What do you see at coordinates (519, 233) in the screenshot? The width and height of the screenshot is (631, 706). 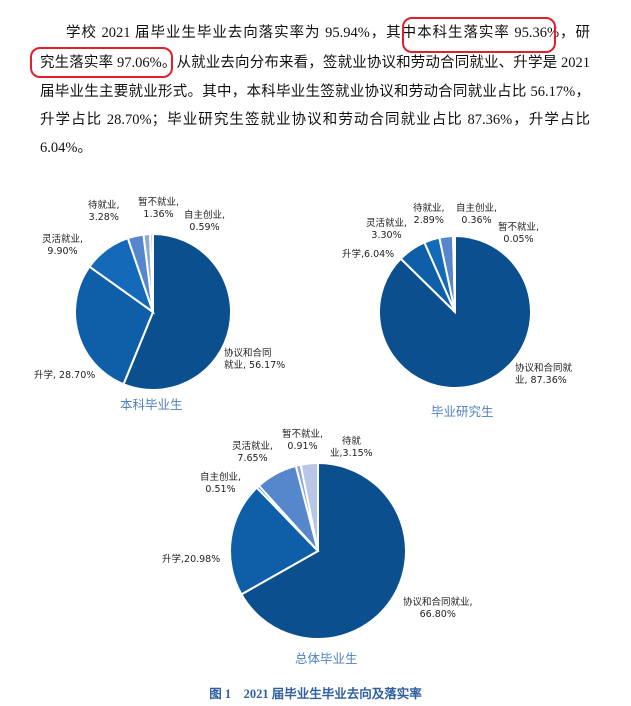 I see `label-slice: 暂不就业, 0.05%` at bounding box center [519, 233].